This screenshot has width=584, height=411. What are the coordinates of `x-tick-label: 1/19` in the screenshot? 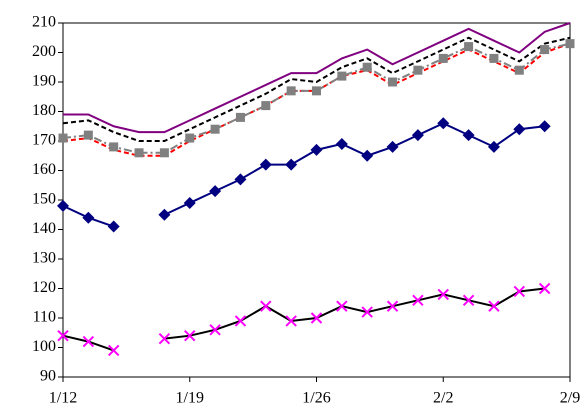 It's located at (190, 398).